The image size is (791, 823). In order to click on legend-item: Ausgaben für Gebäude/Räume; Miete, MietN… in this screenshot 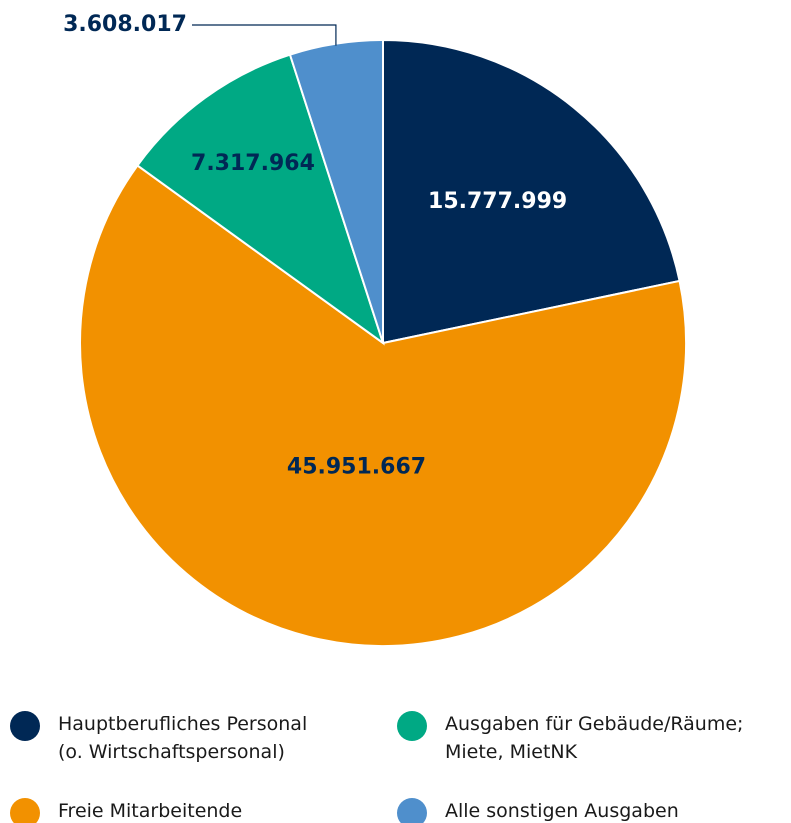, I will do `click(570, 738)`.